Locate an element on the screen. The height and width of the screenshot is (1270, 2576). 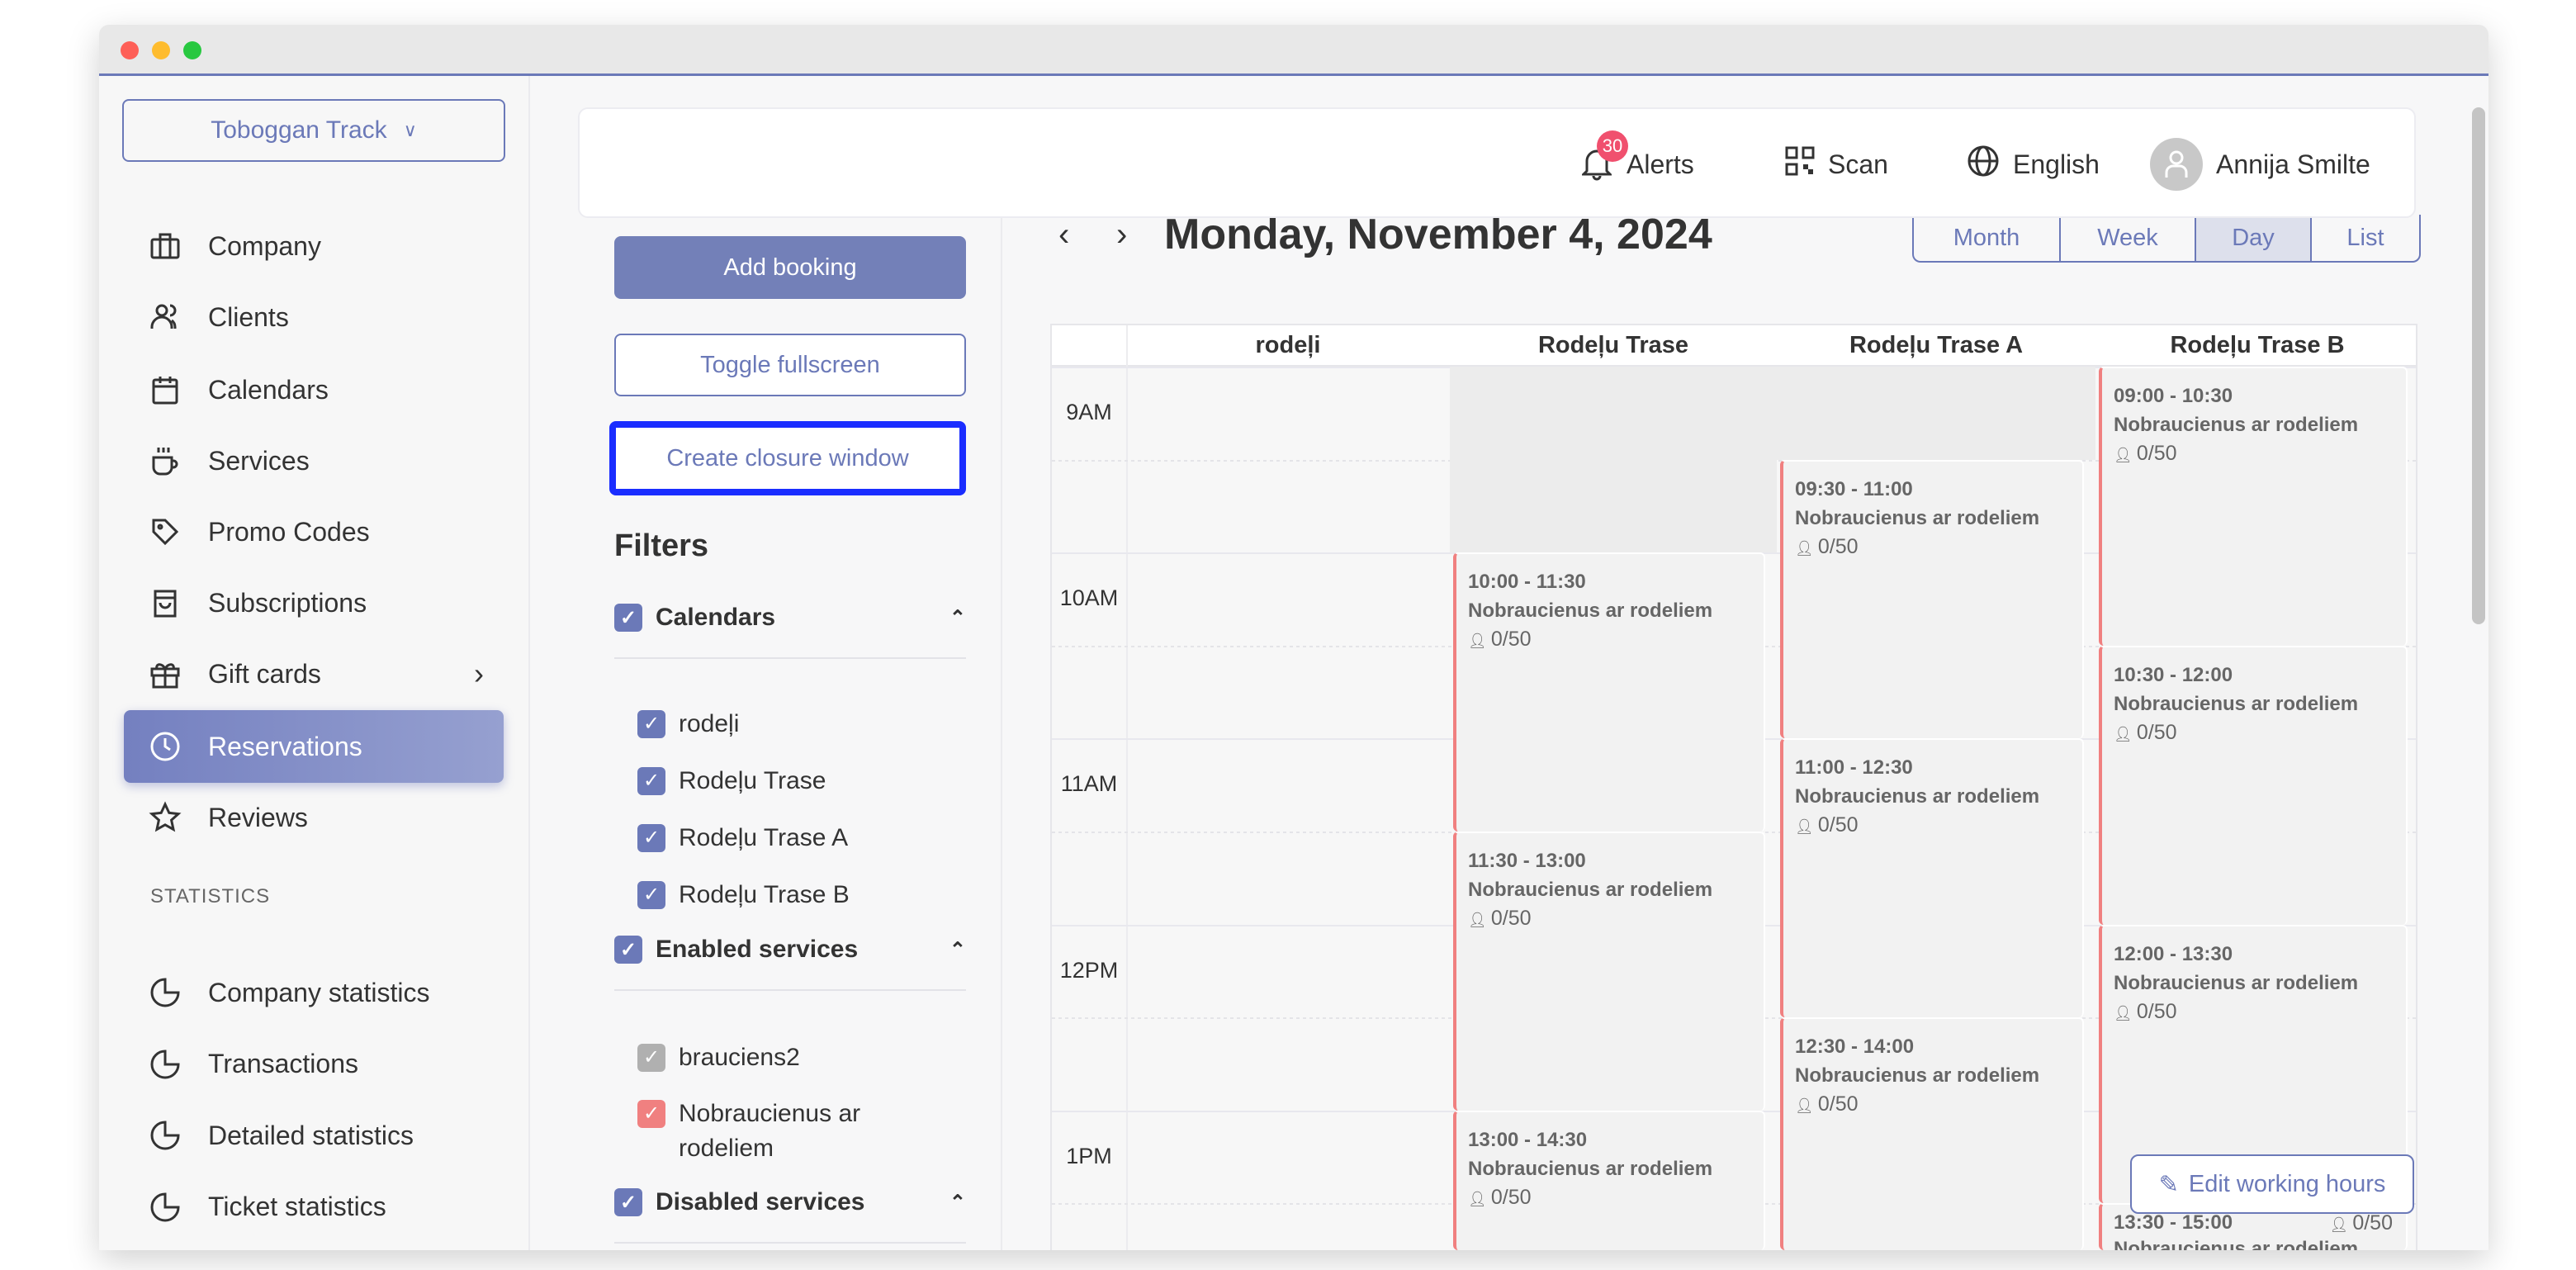
view-month-button: Month is located at coordinates (1986, 237).